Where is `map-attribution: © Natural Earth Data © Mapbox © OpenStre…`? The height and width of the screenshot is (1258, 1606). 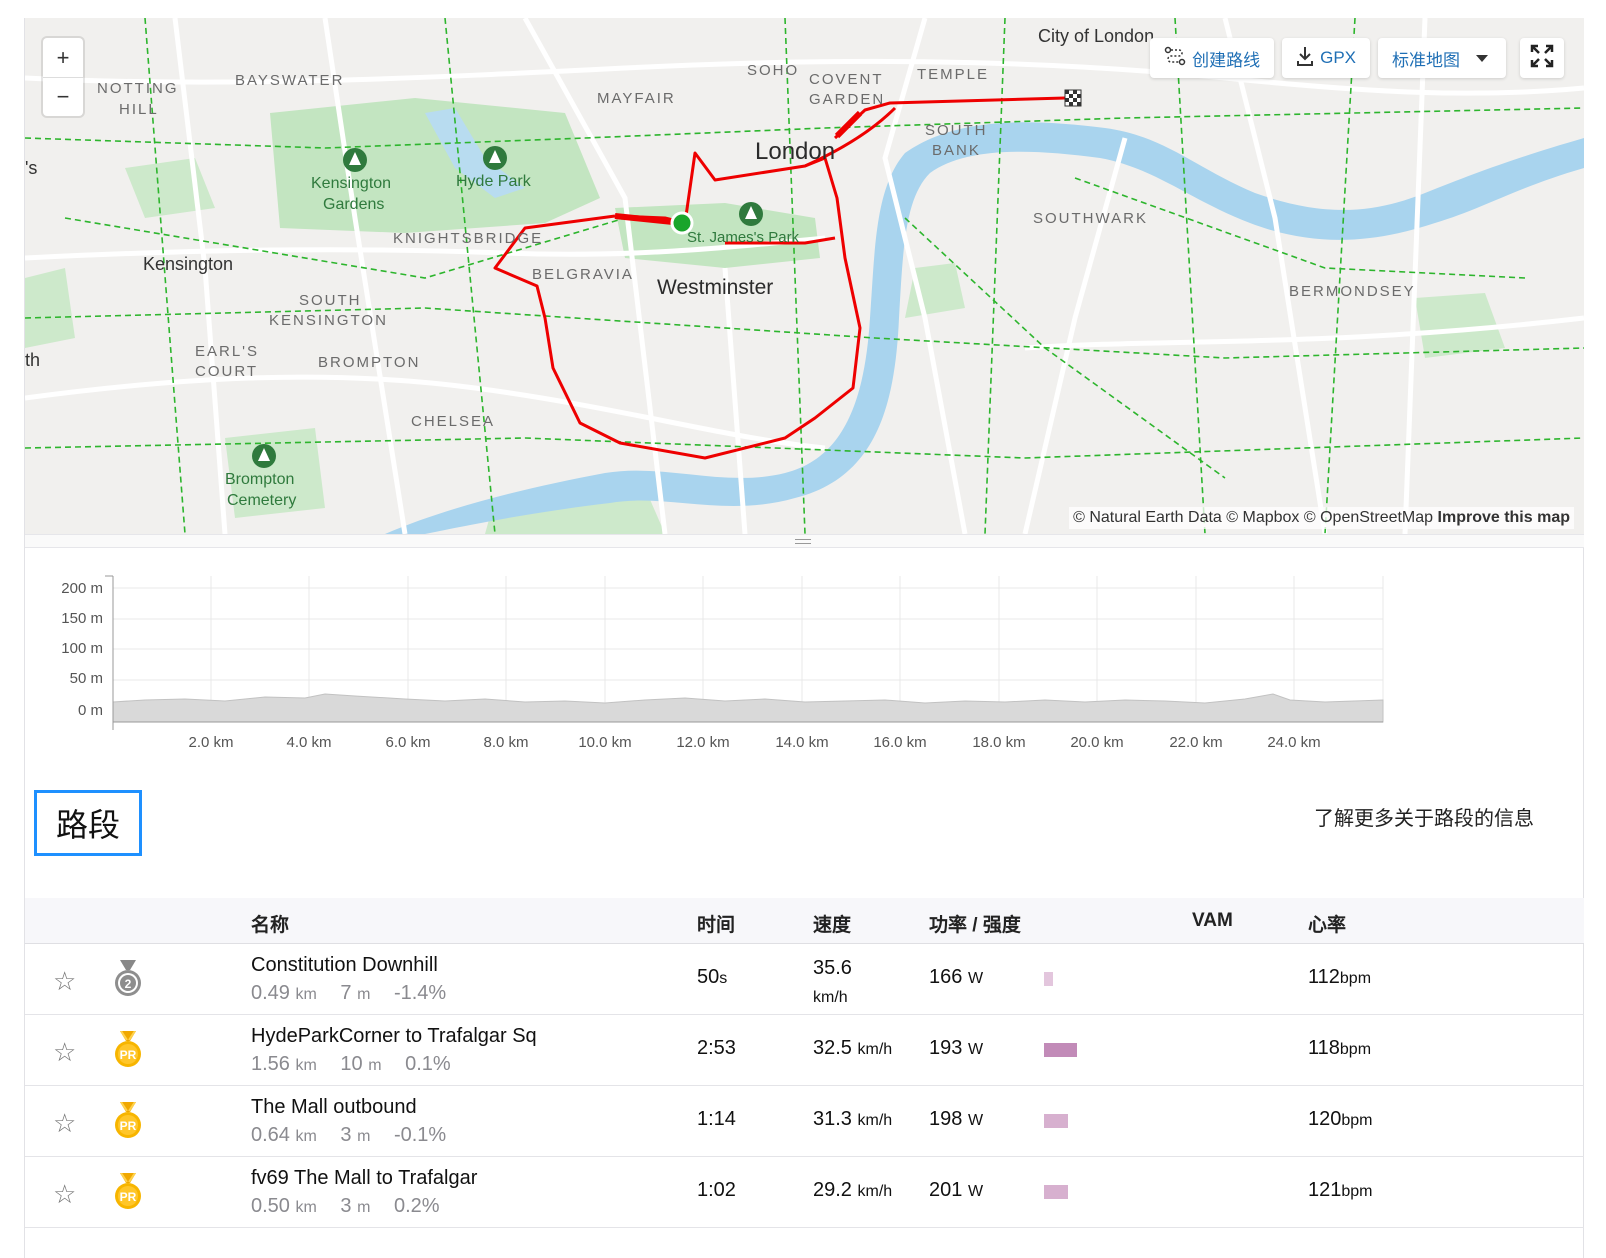 map-attribution: © Natural Earth Data © Mapbox © OpenStre… is located at coordinates (1321, 518).